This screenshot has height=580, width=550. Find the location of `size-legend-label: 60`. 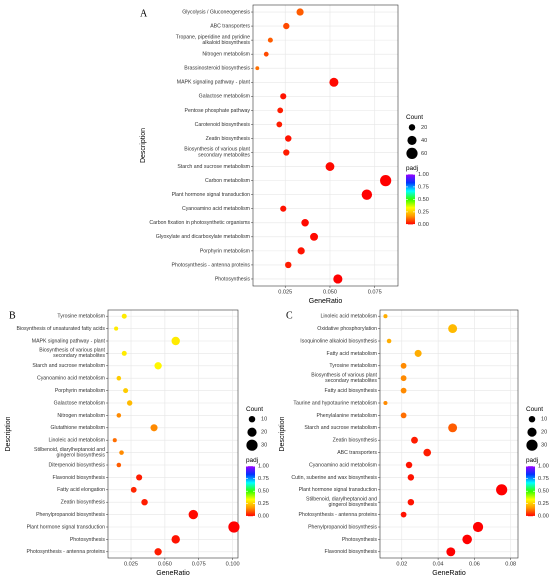

size-legend-label: 60 is located at coordinates (424, 154).